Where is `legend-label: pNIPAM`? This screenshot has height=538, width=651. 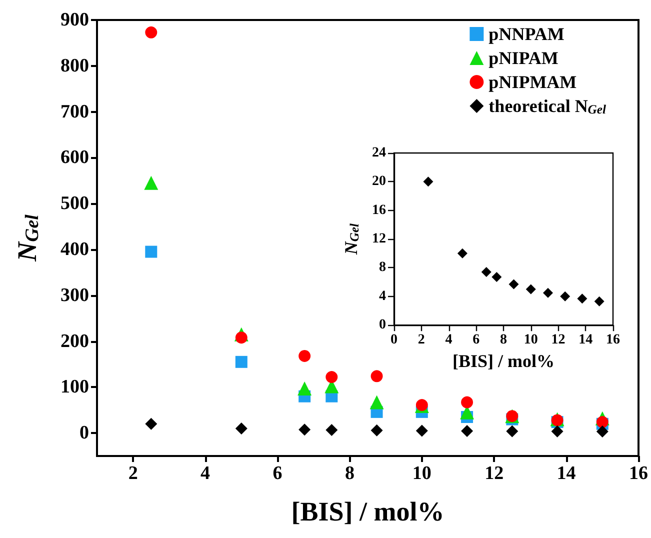
legend-label: pNIPAM is located at coordinates (523, 58).